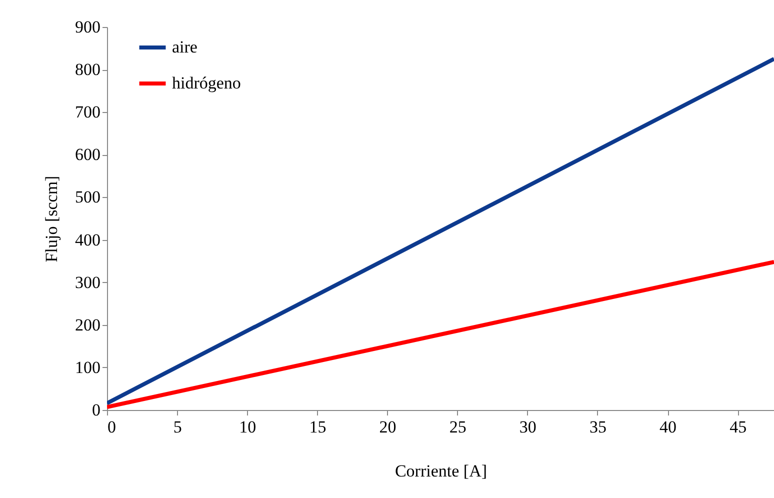 The width and height of the screenshot is (774, 498). What do you see at coordinates (87, 112) in the screenshot?
I see `y-tick-label: 700` at bounding box center [87, 112].